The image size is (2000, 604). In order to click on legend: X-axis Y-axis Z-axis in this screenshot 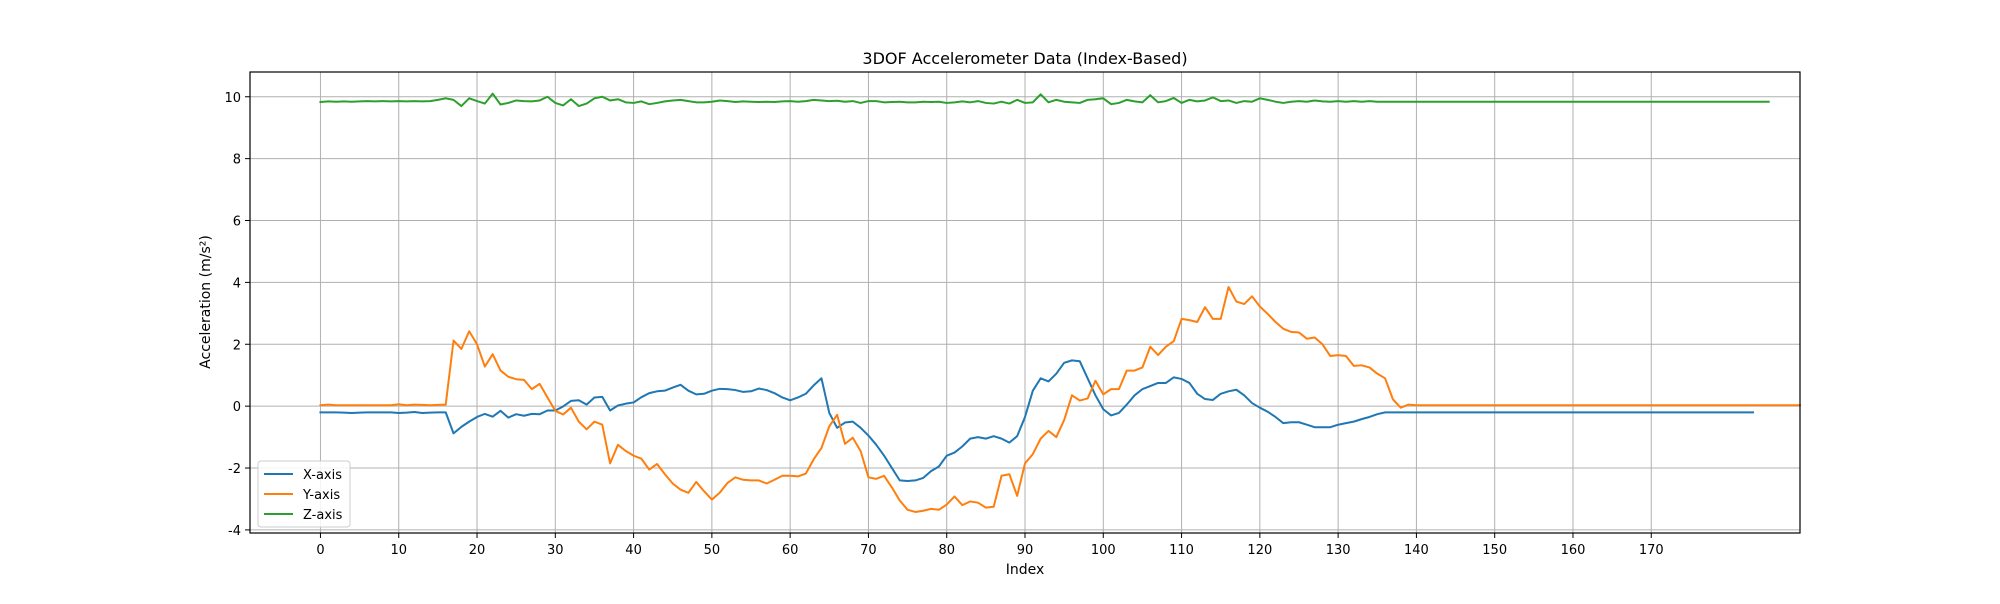, I will do `click(304, 494)`.